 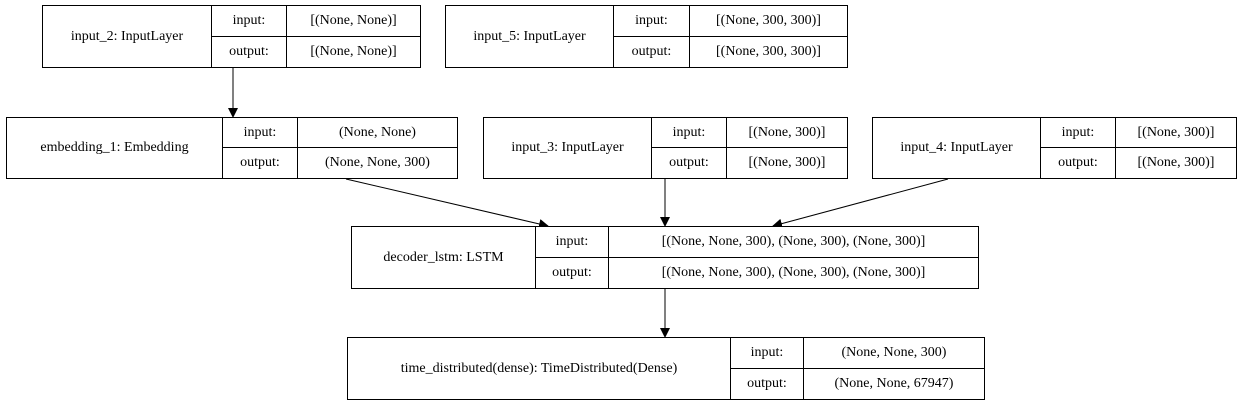 I want to click on node-name: input_3: InputLayer, so click(x=568, y=148).